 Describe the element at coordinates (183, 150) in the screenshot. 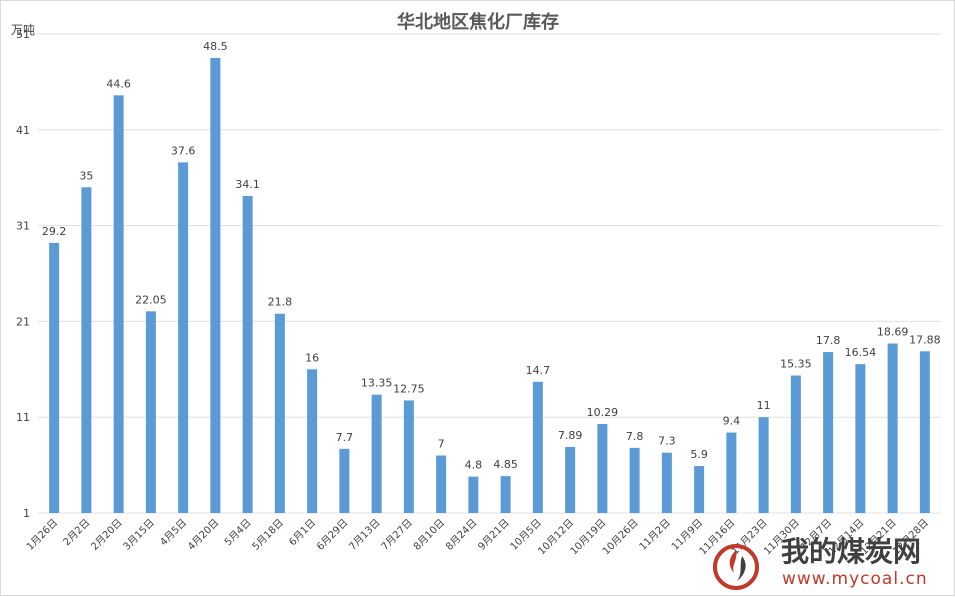

I see `data-label: 37.6` at that location.